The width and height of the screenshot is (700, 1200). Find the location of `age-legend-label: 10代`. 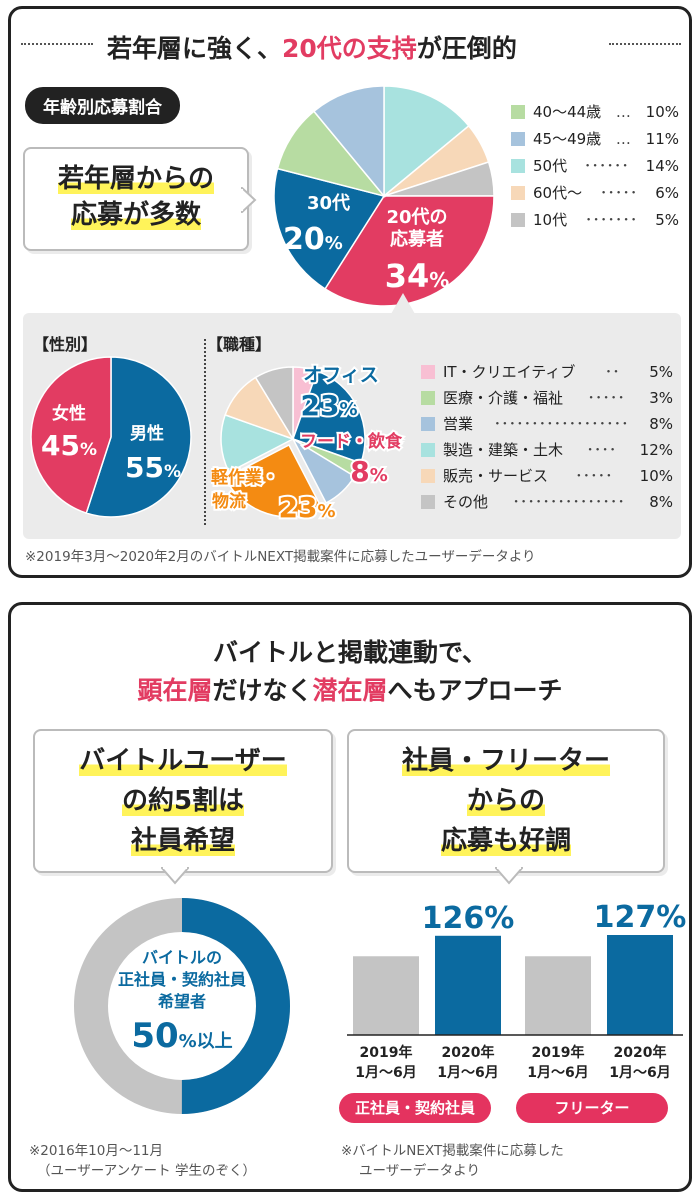

age-legend-label: 10代 is located at coordinates (550, 220).